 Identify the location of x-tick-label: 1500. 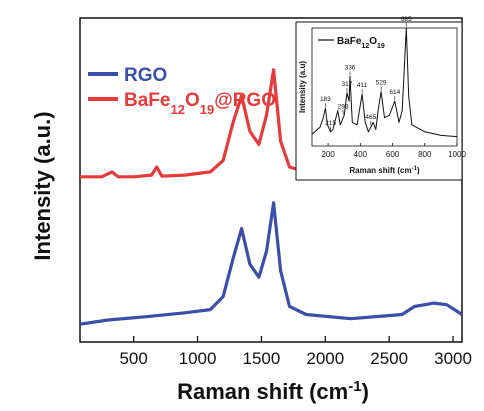
(262, 358).